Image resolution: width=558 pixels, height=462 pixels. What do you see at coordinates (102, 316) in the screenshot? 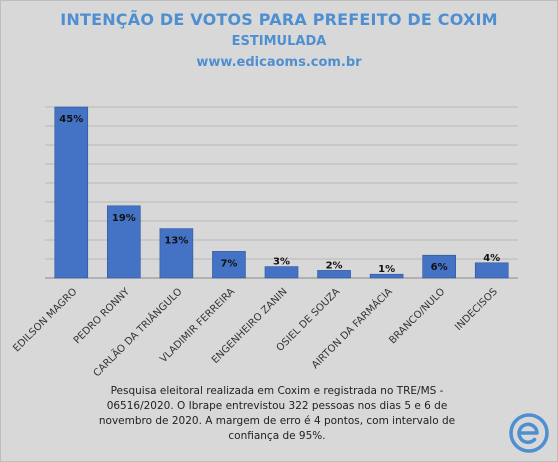
I see `category-label: PEDRO RONNY` at bounding box center [102, 316].